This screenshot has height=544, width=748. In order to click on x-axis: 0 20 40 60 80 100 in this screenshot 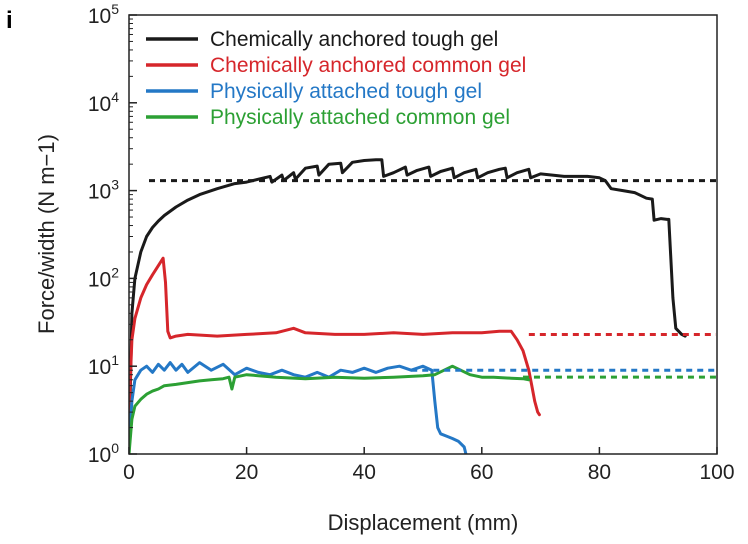, I will do `click(429, 465)`.